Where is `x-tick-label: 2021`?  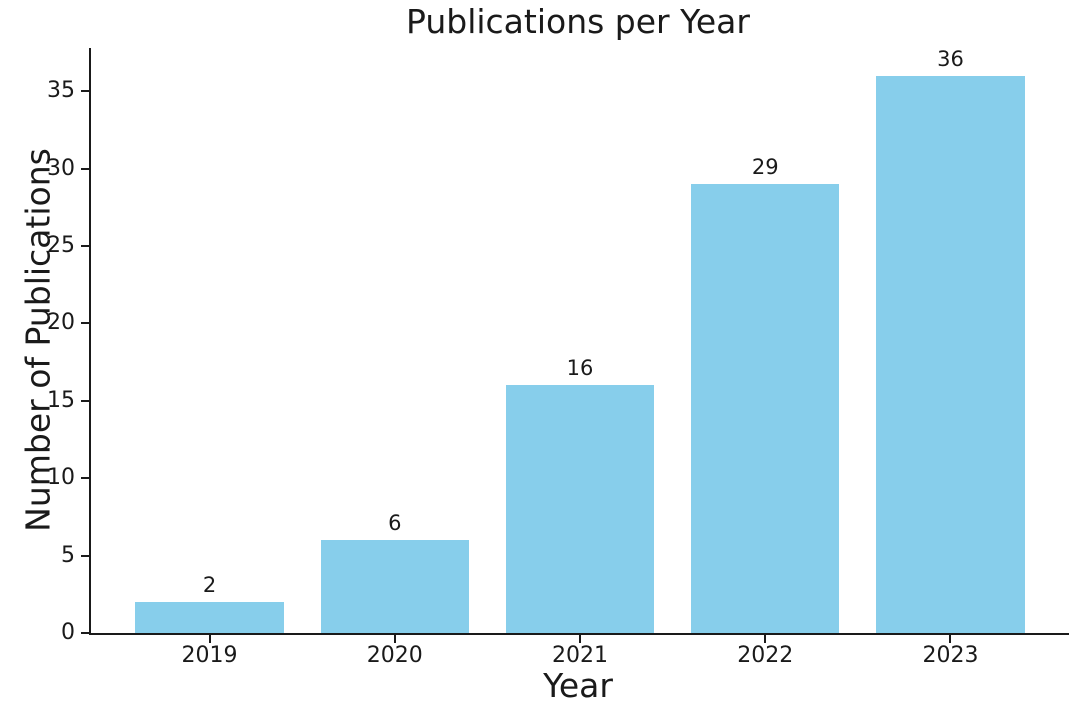
x-tick-label: 2021 is located at coordinates (580, 655).